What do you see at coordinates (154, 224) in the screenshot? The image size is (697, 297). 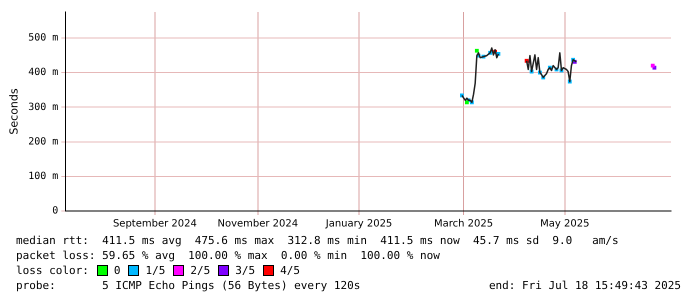 I see `x-tick-label: September 2024` at bounding box center [154, 224].